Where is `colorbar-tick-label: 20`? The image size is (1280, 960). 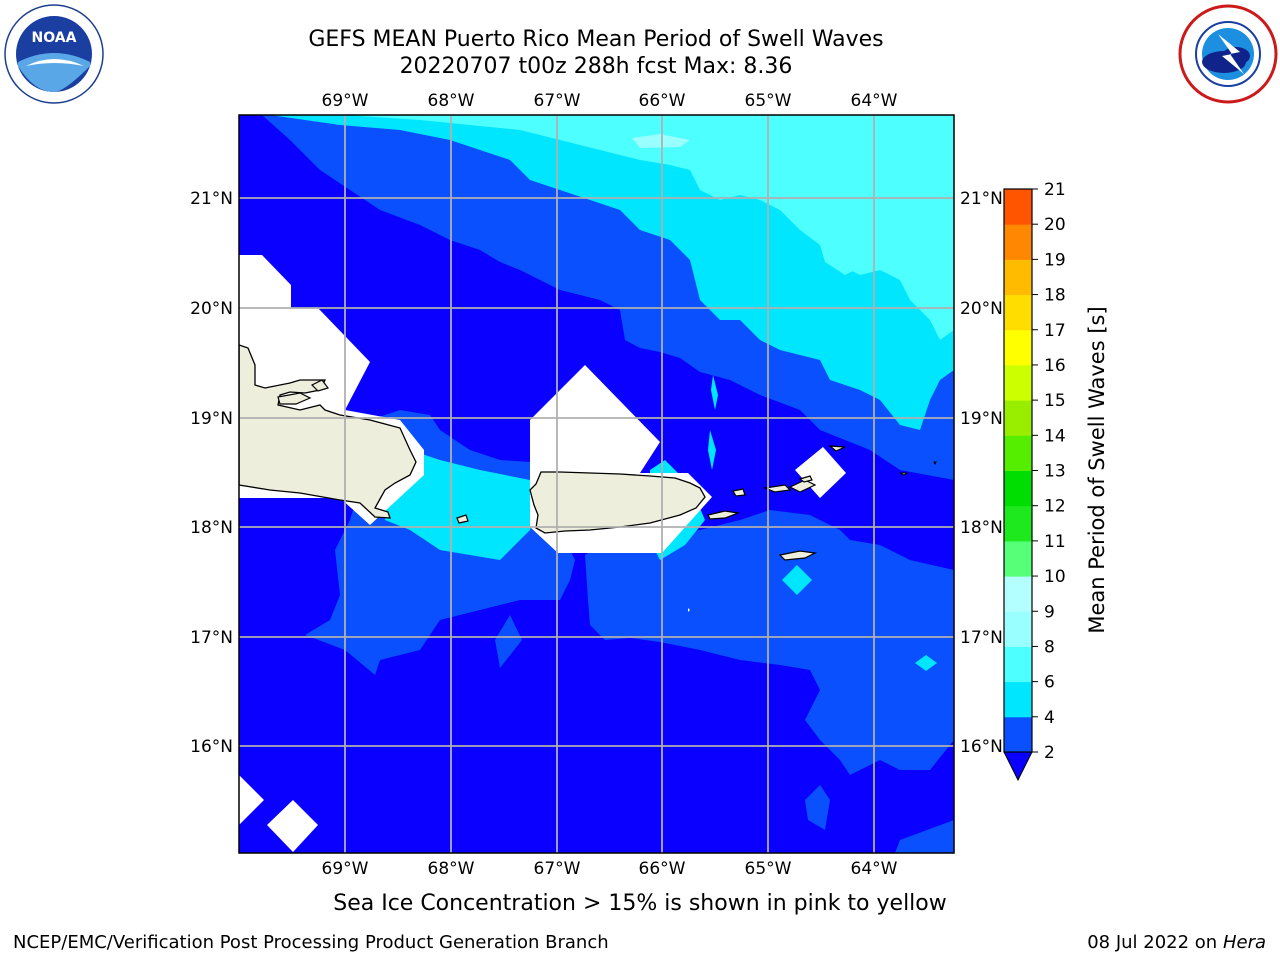
colorbar-tick-label: 20 is located at coordinates (1055, 225).